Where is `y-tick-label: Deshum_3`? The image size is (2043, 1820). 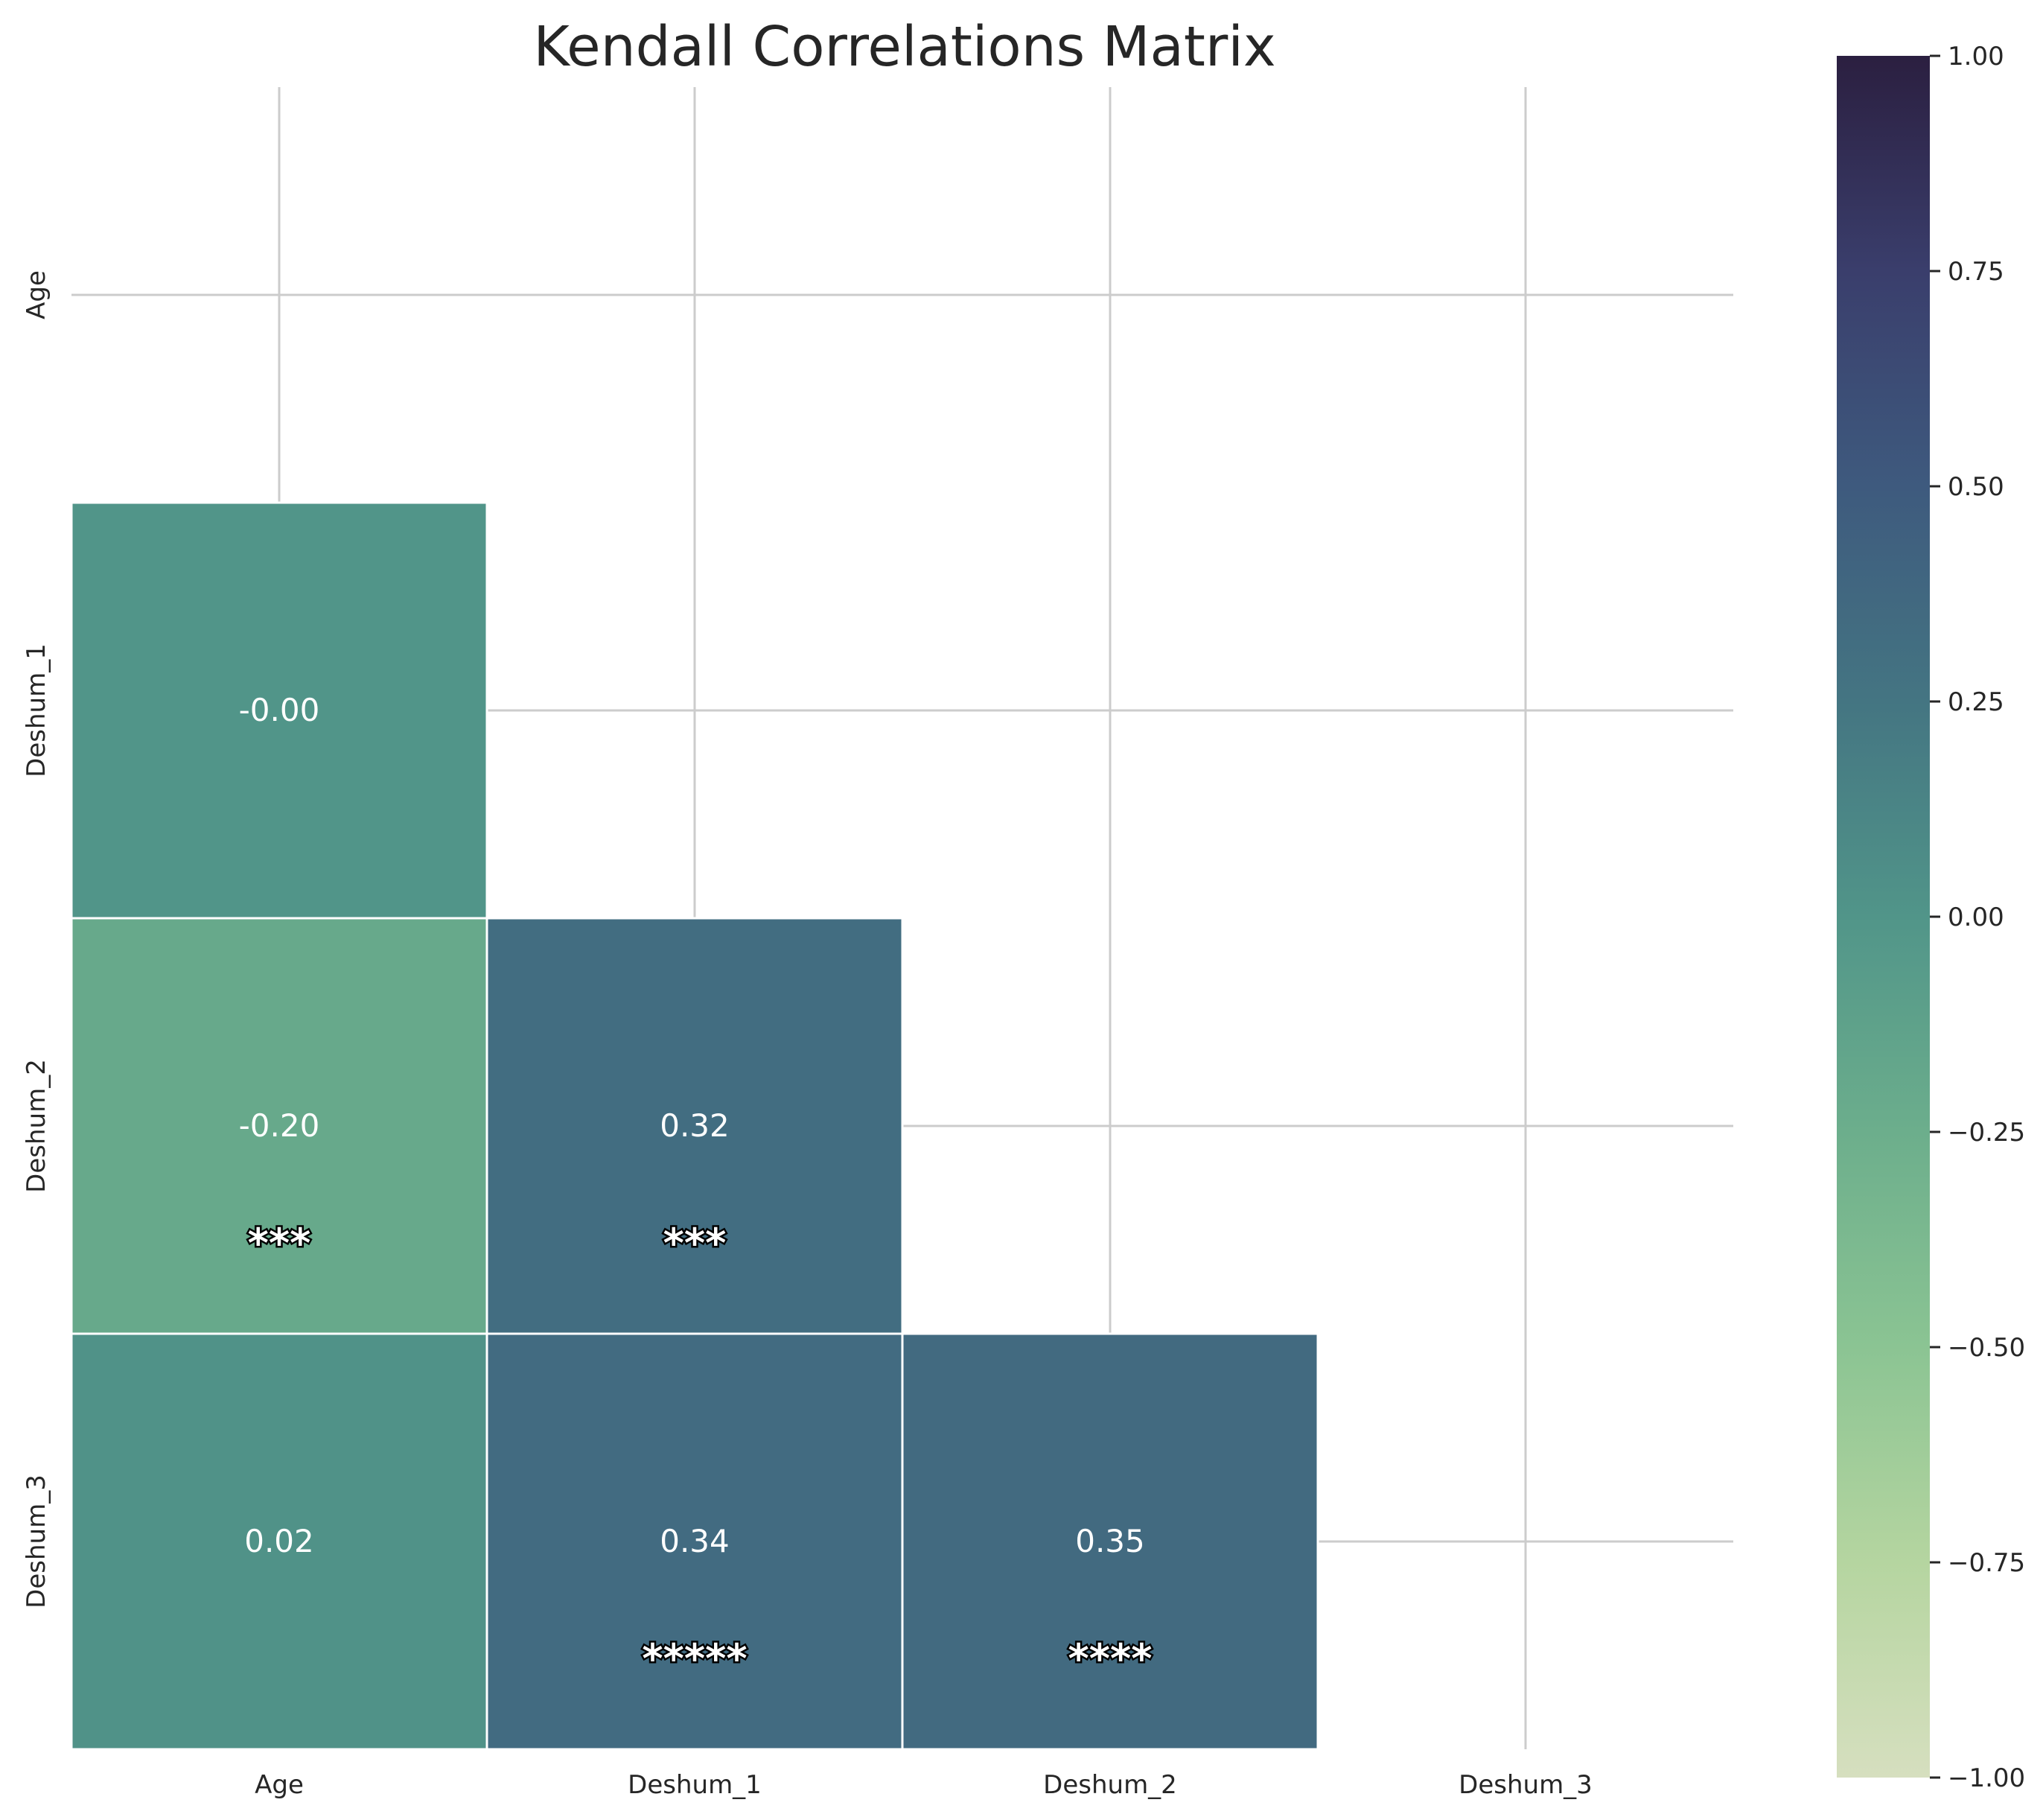
y-tick-label: Deshum_3 is located at coordinates (36, 1541).